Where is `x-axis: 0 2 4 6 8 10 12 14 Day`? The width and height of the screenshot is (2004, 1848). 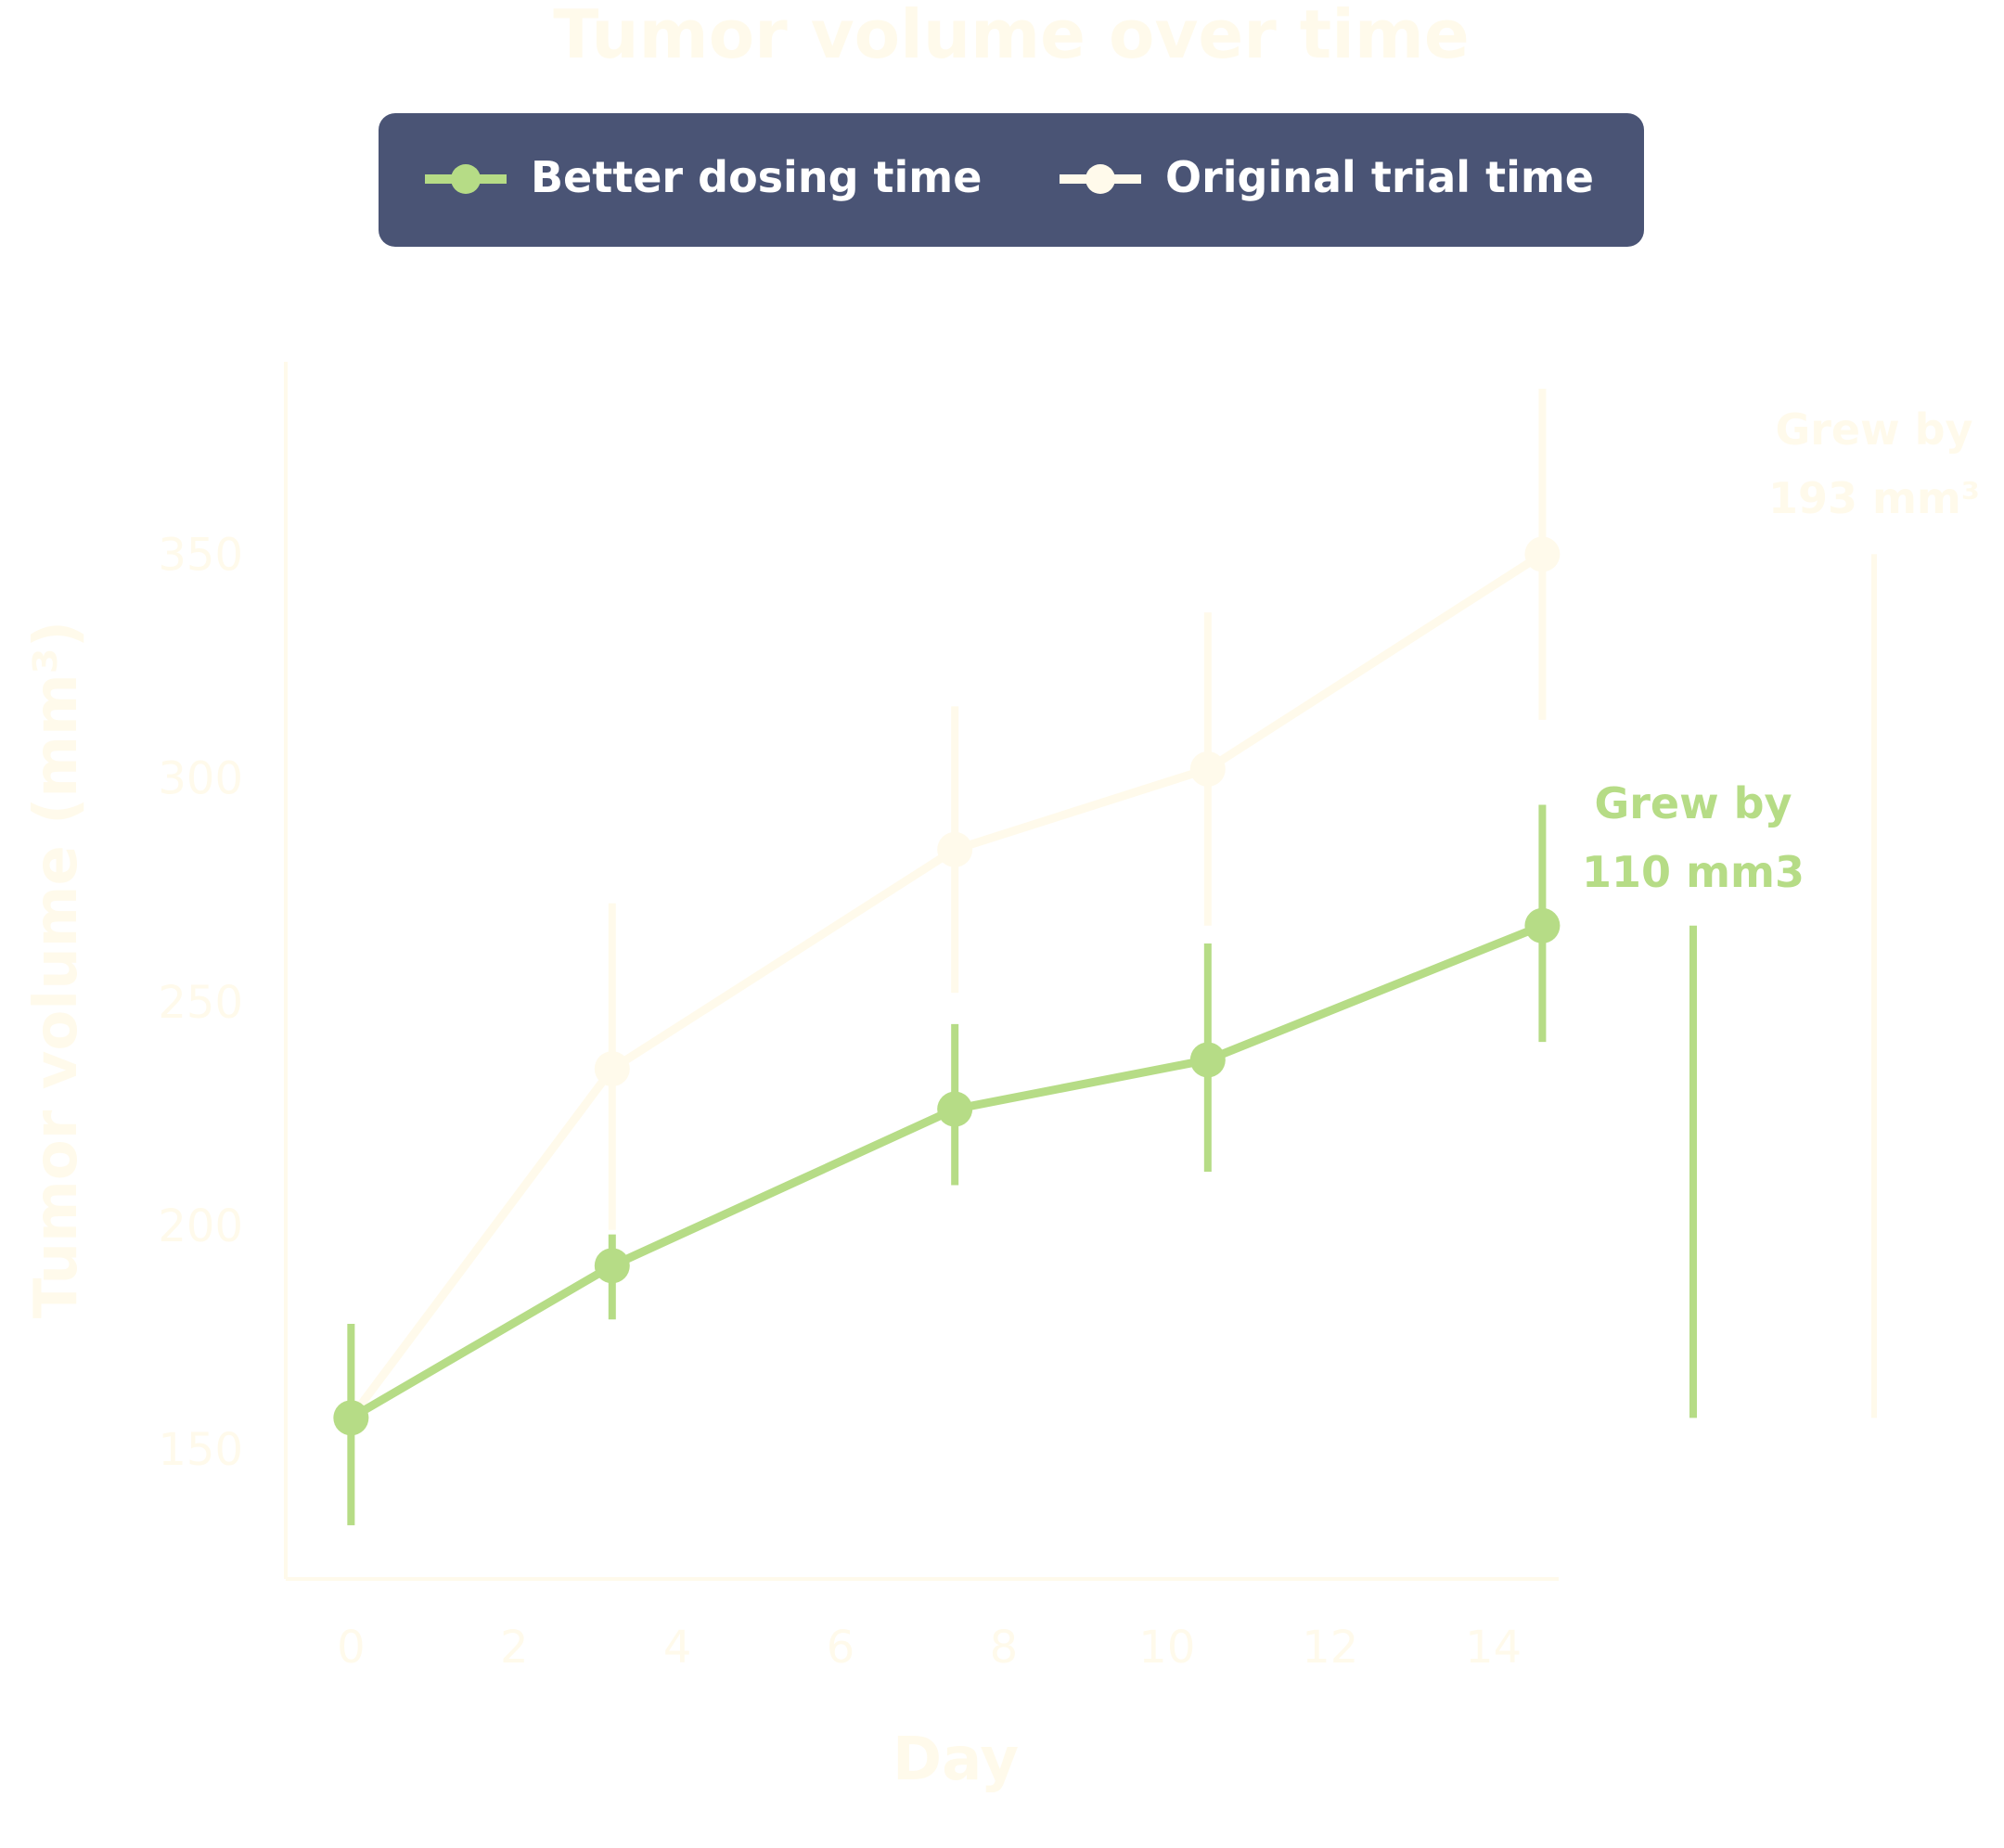 x-axis: 0 2 4 6 8 10 12 14 Day is located at coordinates (922, 1685).